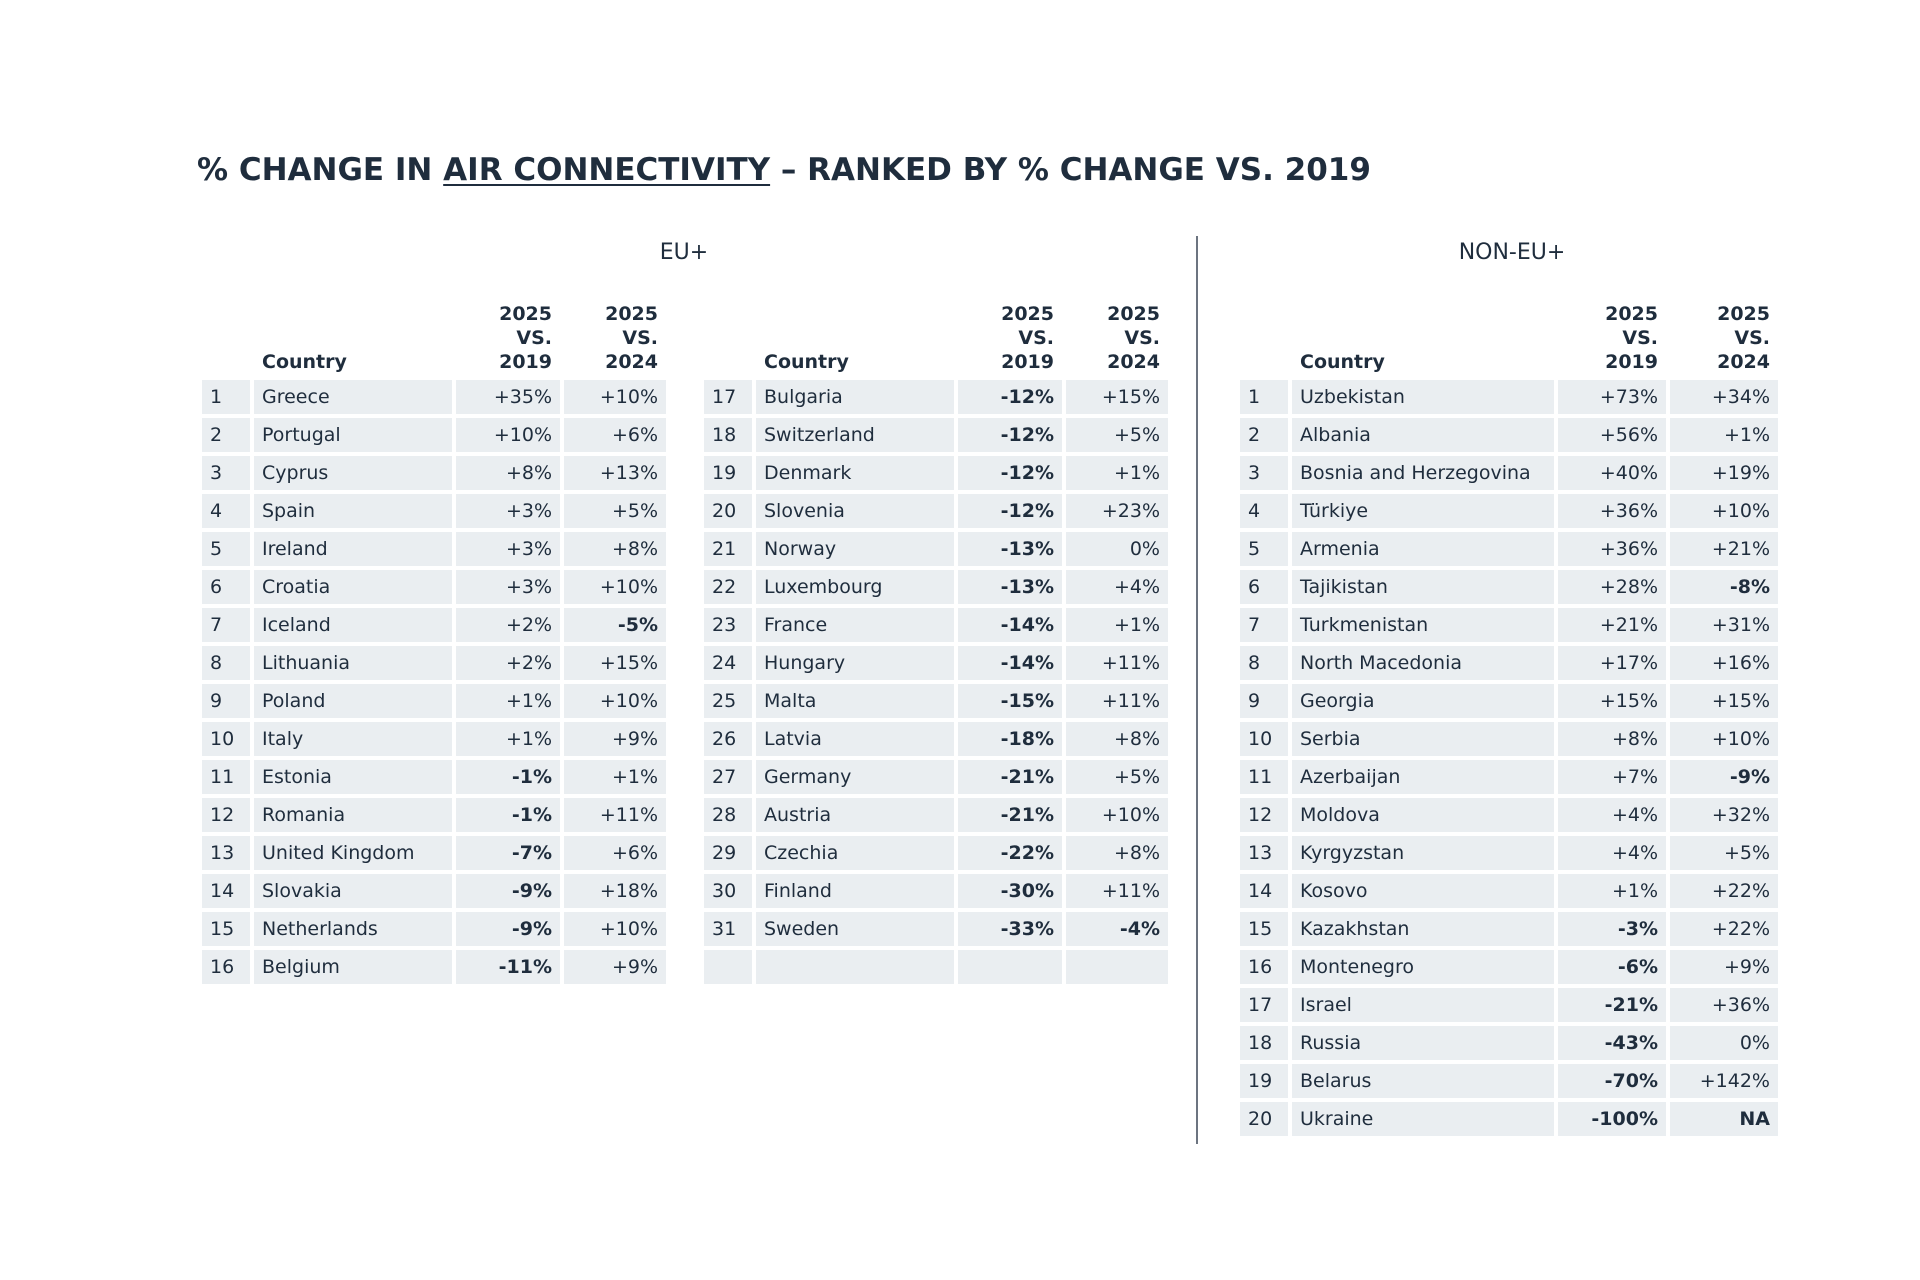 The image size is (1920, 1280). What do you see at coordinates (353, 853) in the screenshot?
I see `country-cell: United Kingdom` at bounding box center [353, 853].